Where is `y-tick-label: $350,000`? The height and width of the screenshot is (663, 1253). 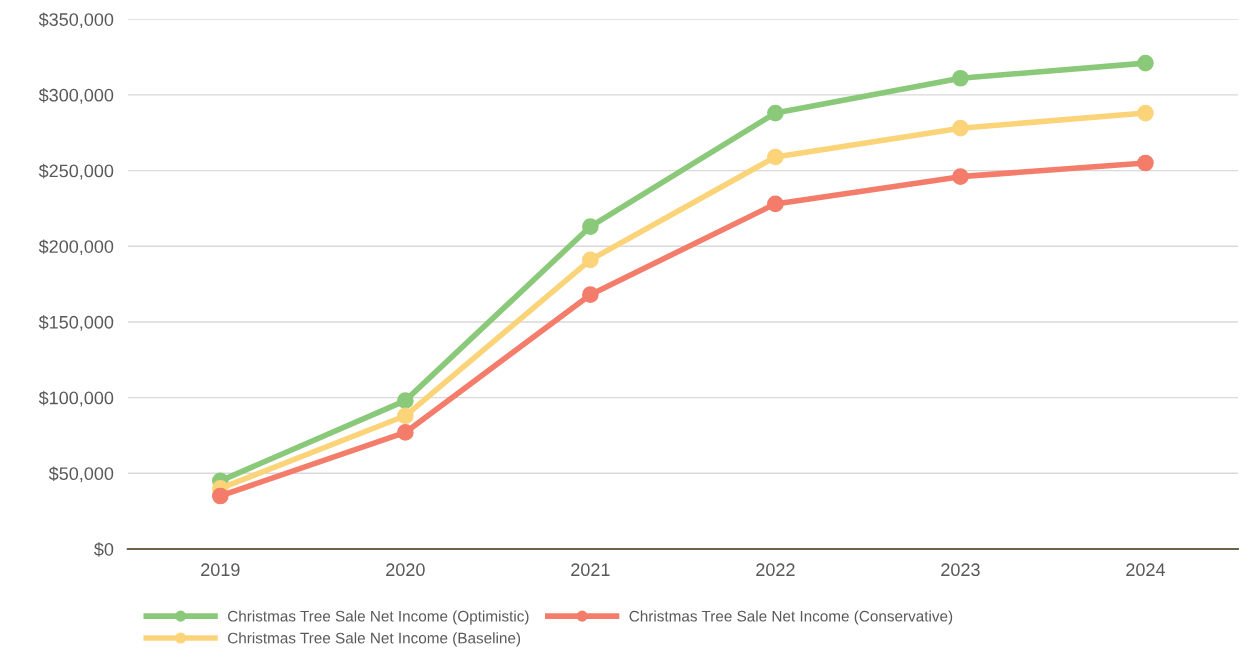 y-tick-label: $350,000 is located at coordinates (76, 20).